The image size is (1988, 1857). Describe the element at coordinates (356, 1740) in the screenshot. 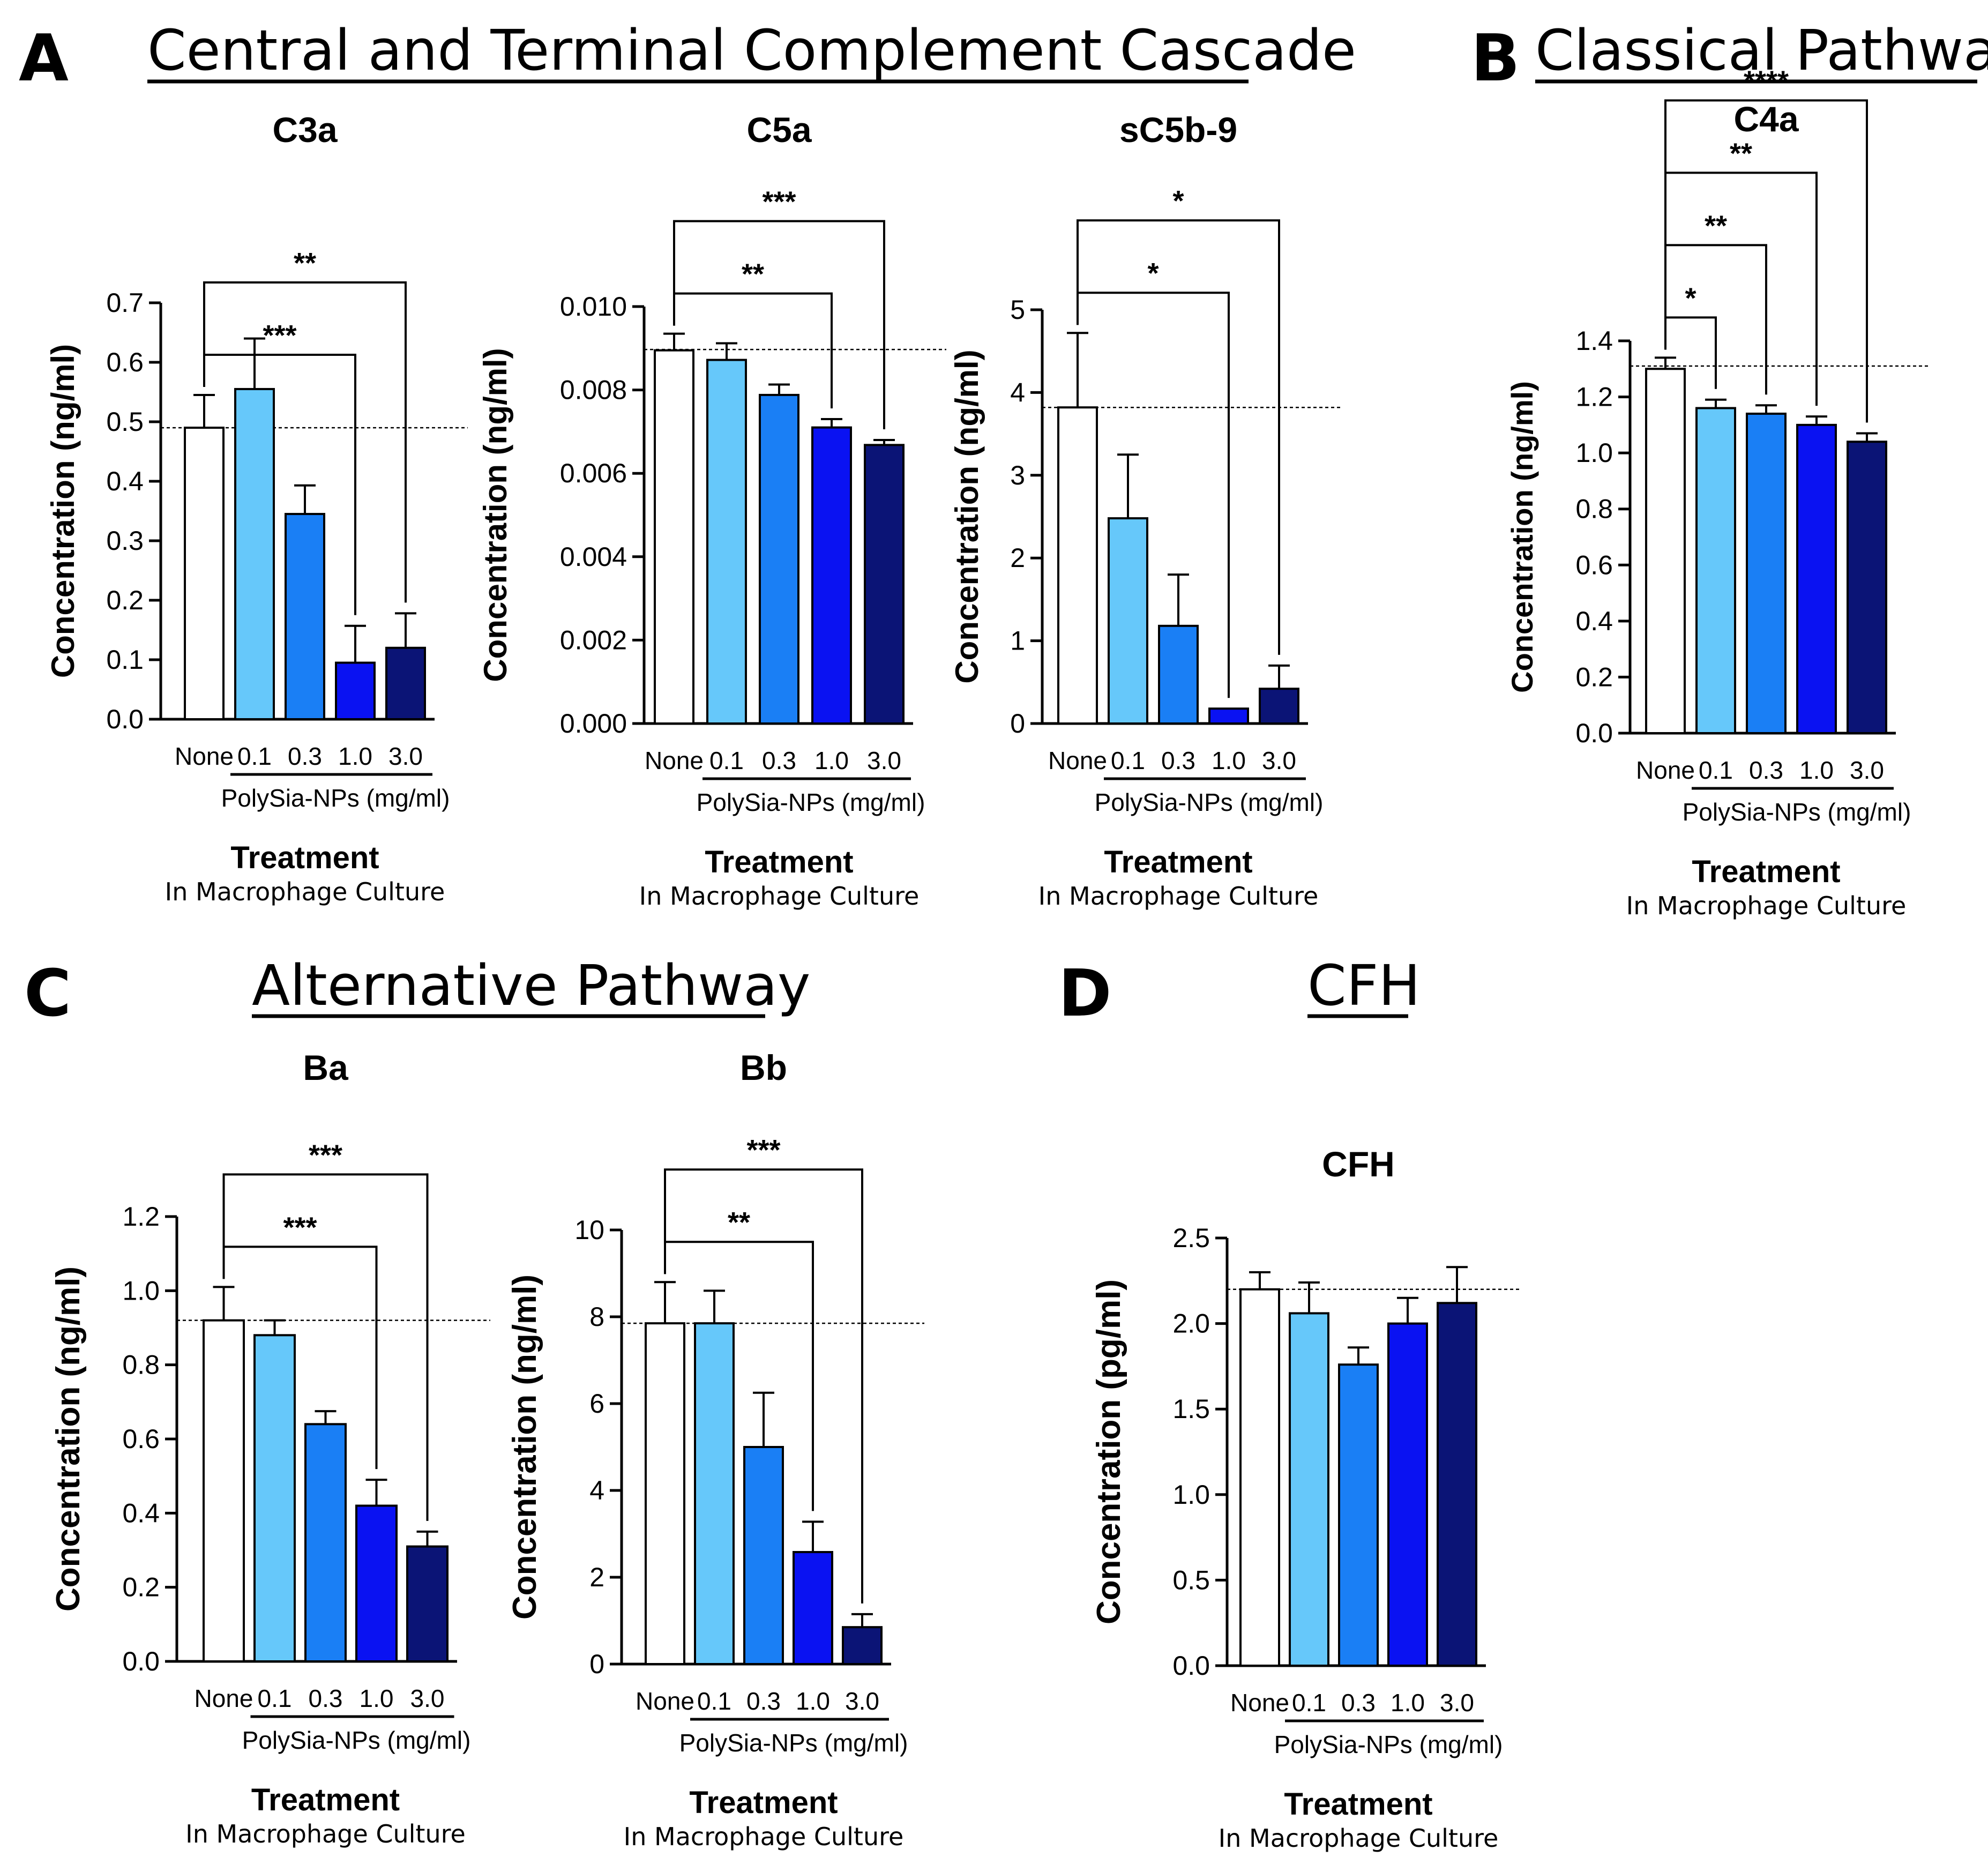

I see `ba-group-label: PolySia-NPs (mg/ml)` at that location.